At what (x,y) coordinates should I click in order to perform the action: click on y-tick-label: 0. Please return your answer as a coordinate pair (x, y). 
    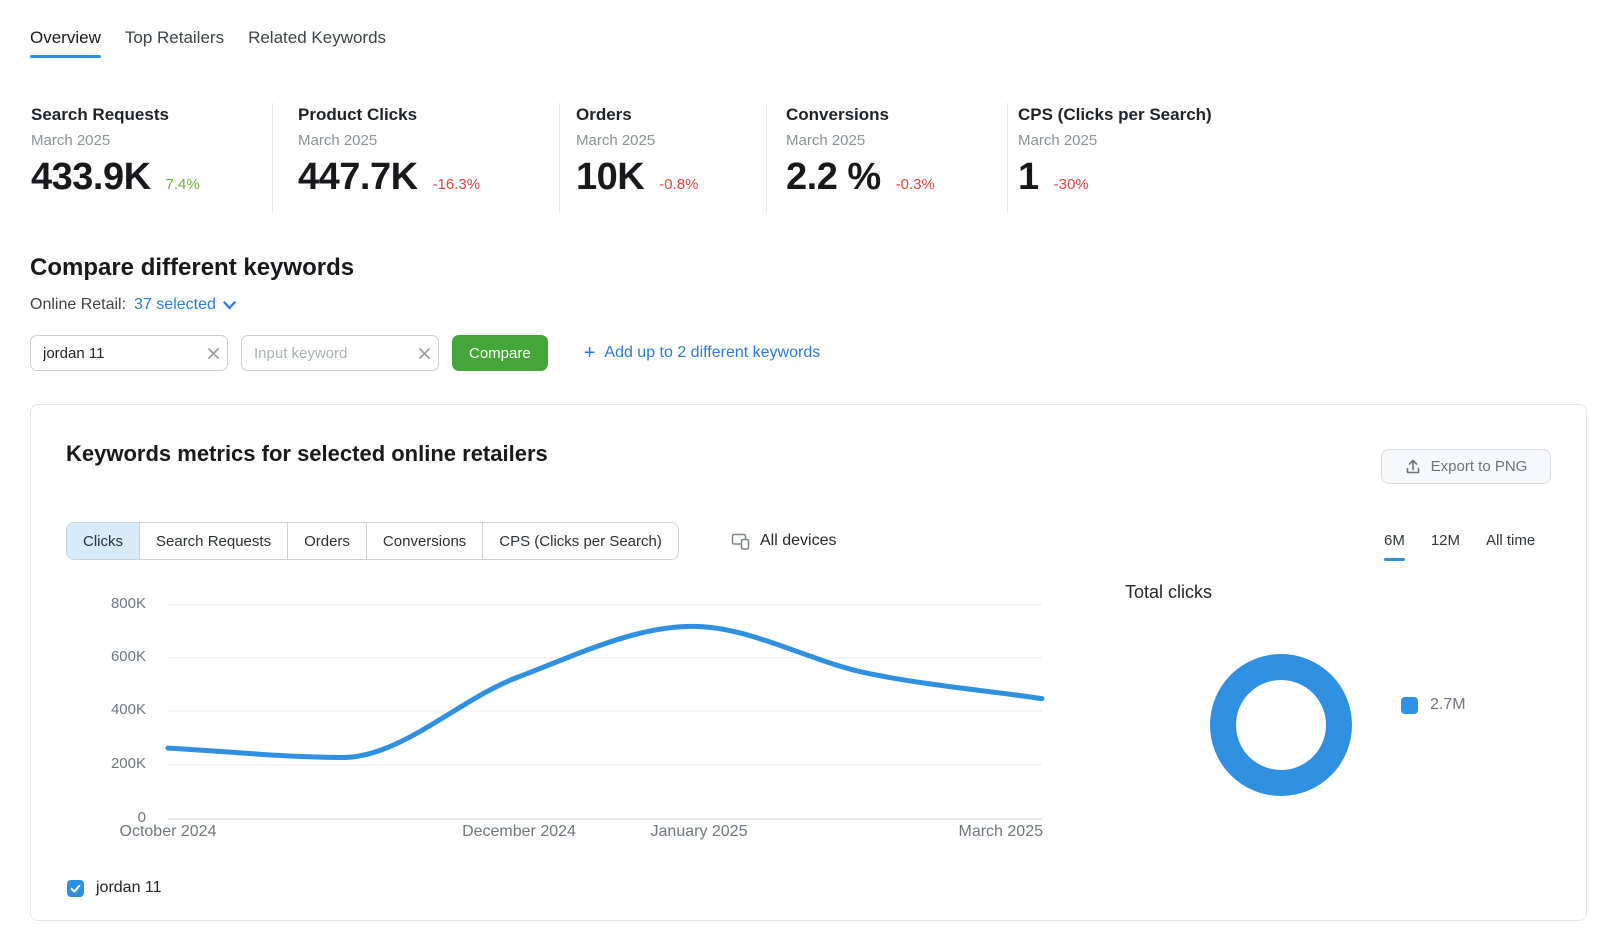
    Looking at the image, I should click on (141, 817).